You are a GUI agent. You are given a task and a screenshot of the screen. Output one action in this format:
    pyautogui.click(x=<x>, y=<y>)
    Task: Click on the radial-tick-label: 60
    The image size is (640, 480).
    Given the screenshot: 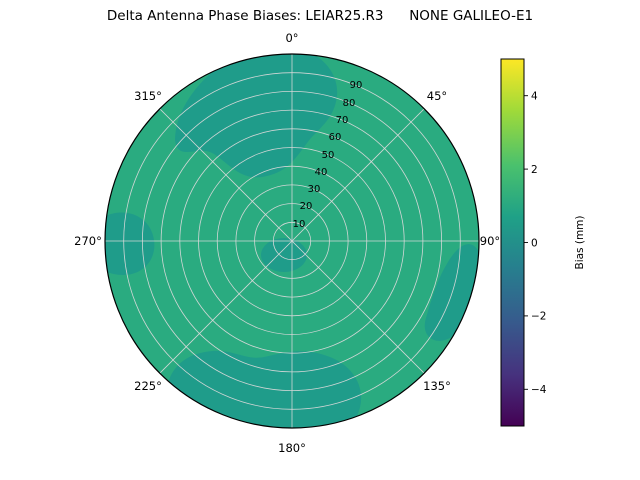 What is the action you would take?
    pyautogui.click(x=335, y=137)
    